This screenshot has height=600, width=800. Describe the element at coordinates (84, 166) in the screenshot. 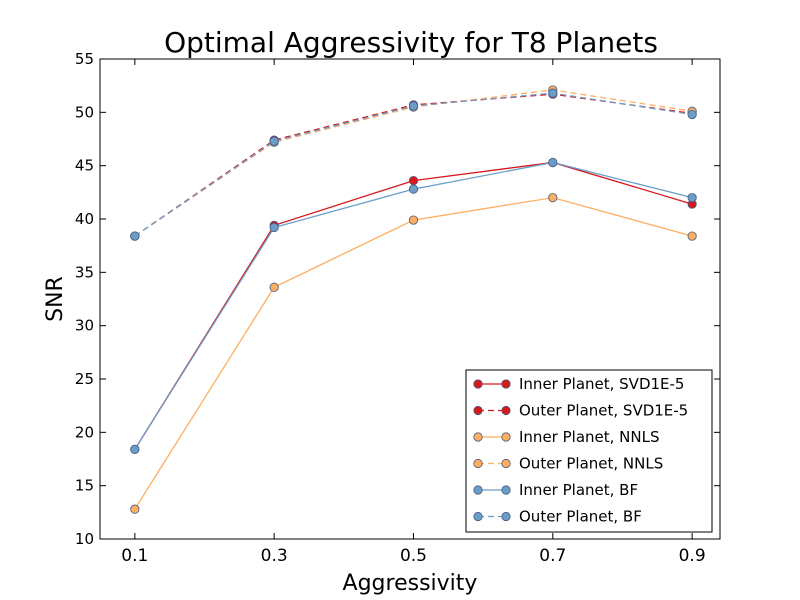

I see `y-tick-label: 45` at that location.